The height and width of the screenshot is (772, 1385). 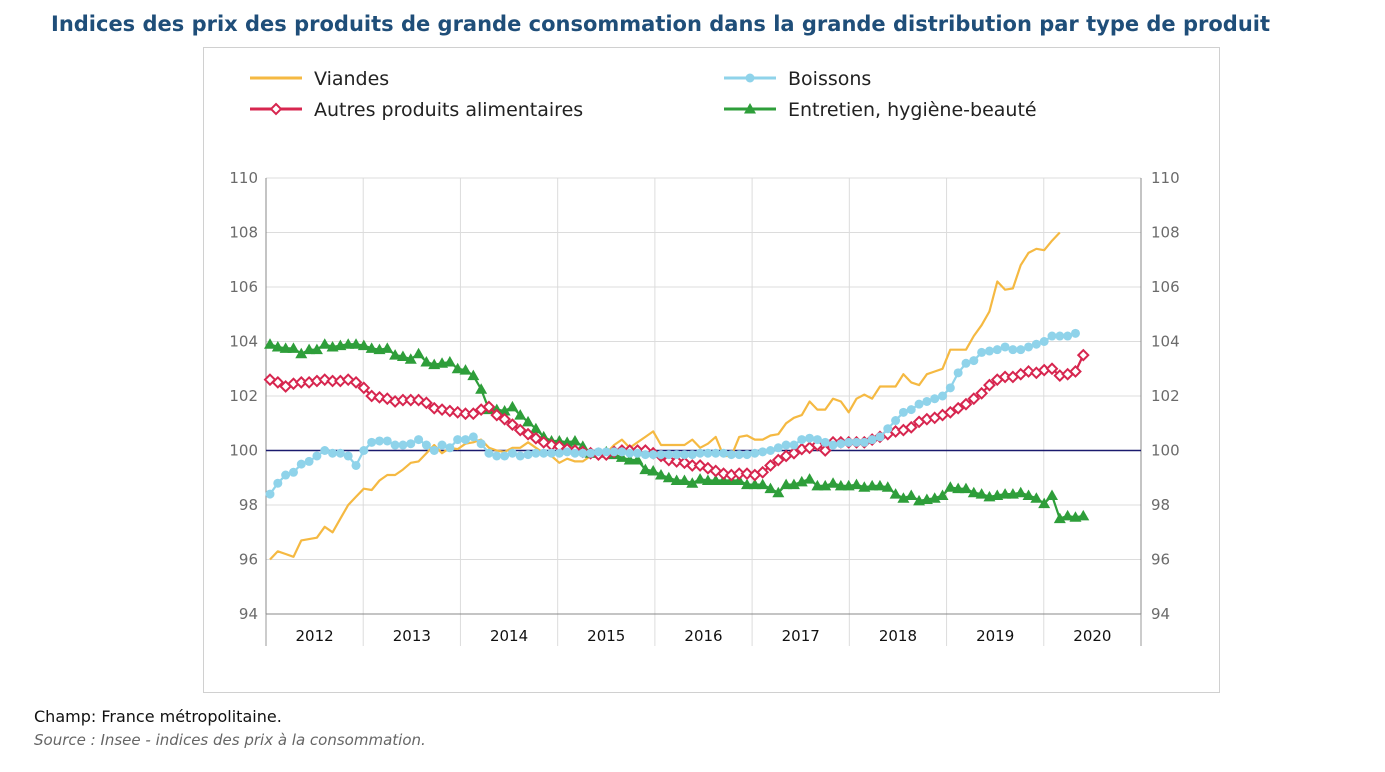 I want to click on y-tick-label-left: 102, so click(x=243, y=396).